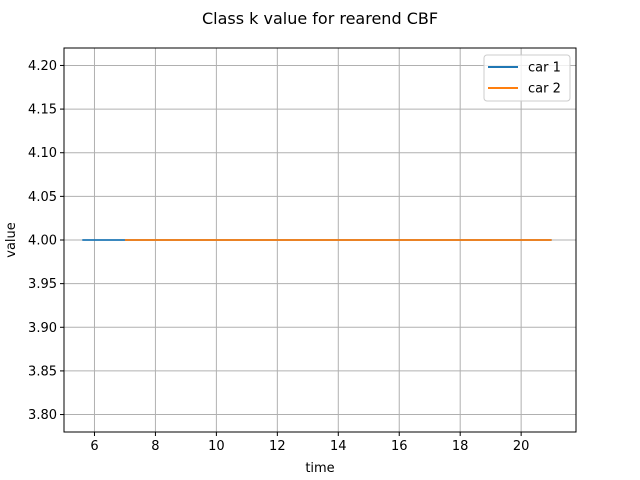  What do you see at coordinates (42, 241) in the screenshot?
I see `y-tick-label: 4.00` at bounding box center [42, 241].